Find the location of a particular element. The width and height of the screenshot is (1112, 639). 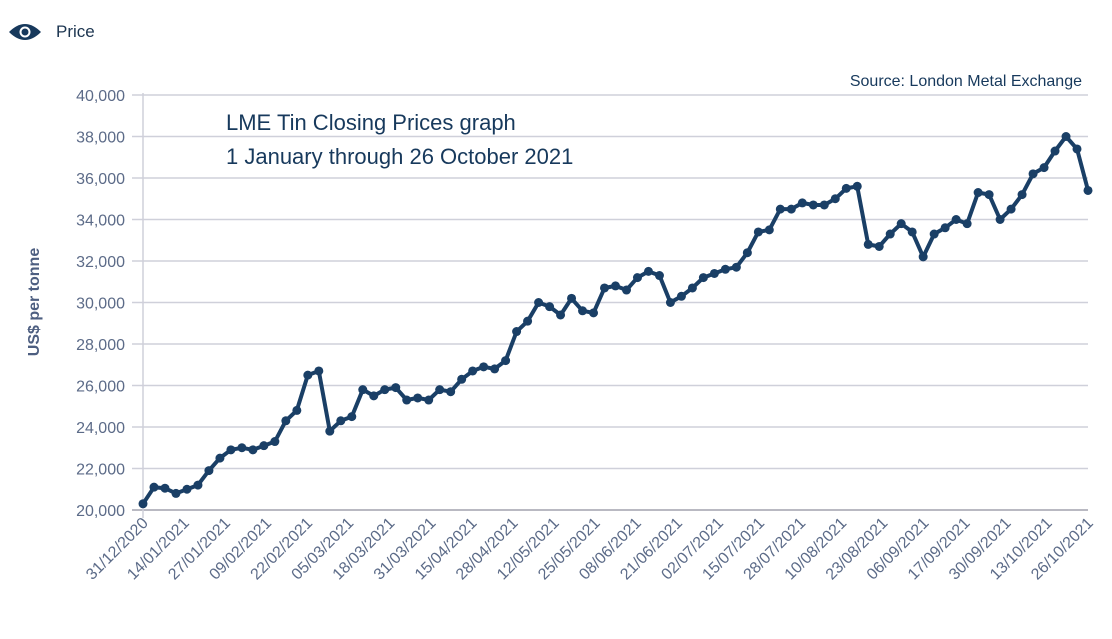

y-tick-label: 24,000 is located at coordinates (100, 428).